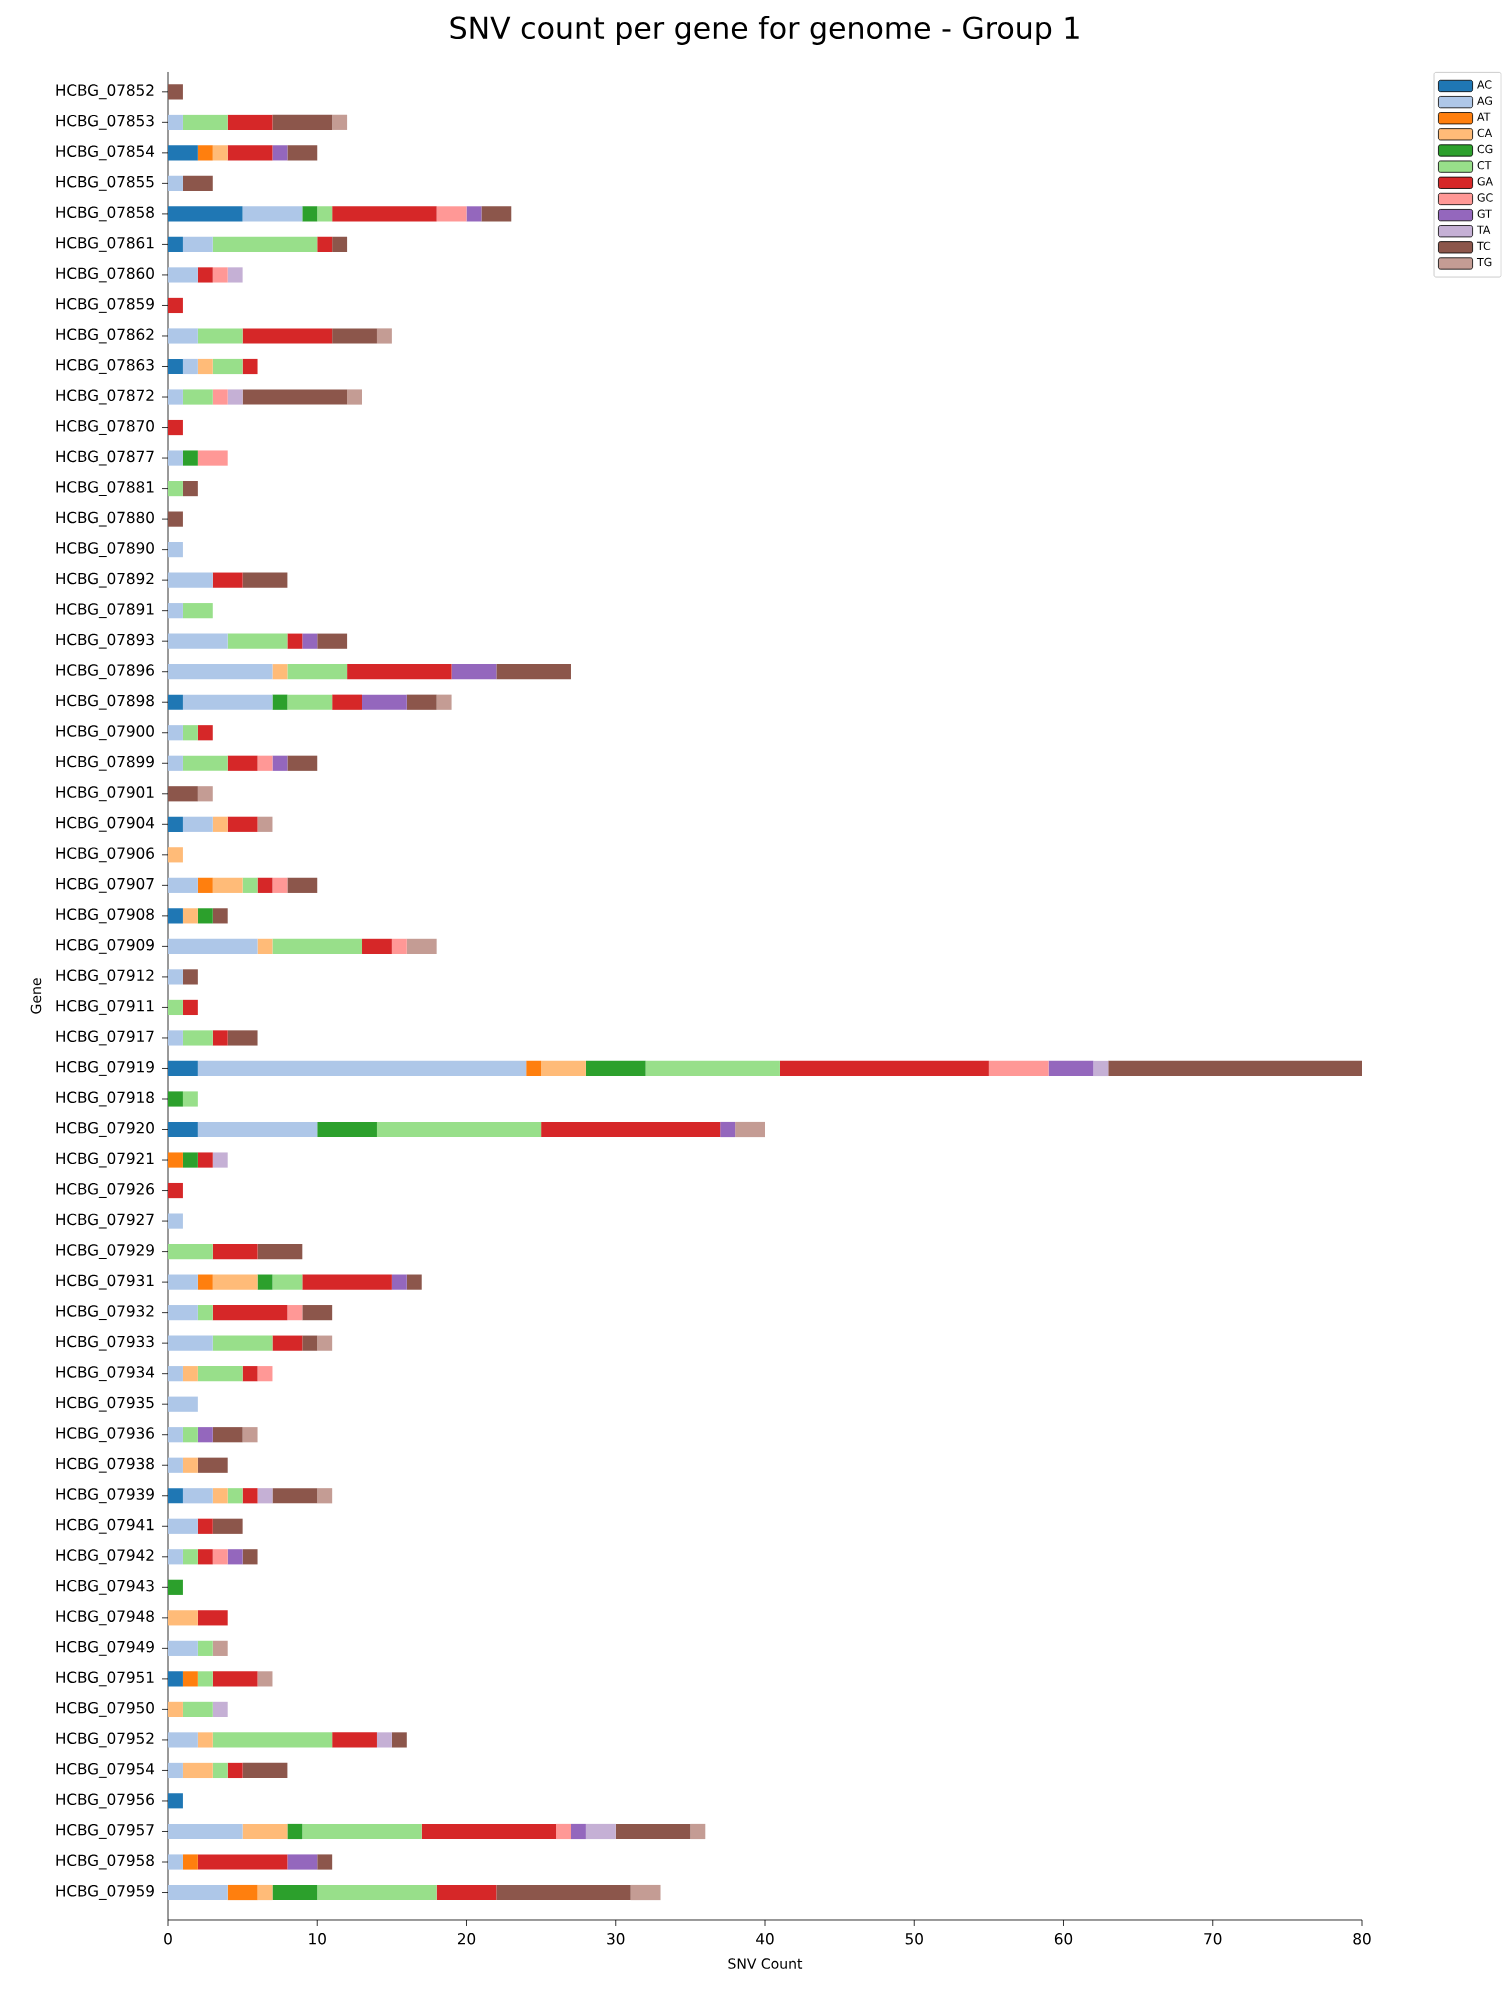  I want to click on y-tick-label: HCBG_07954, so click(105, 1770).